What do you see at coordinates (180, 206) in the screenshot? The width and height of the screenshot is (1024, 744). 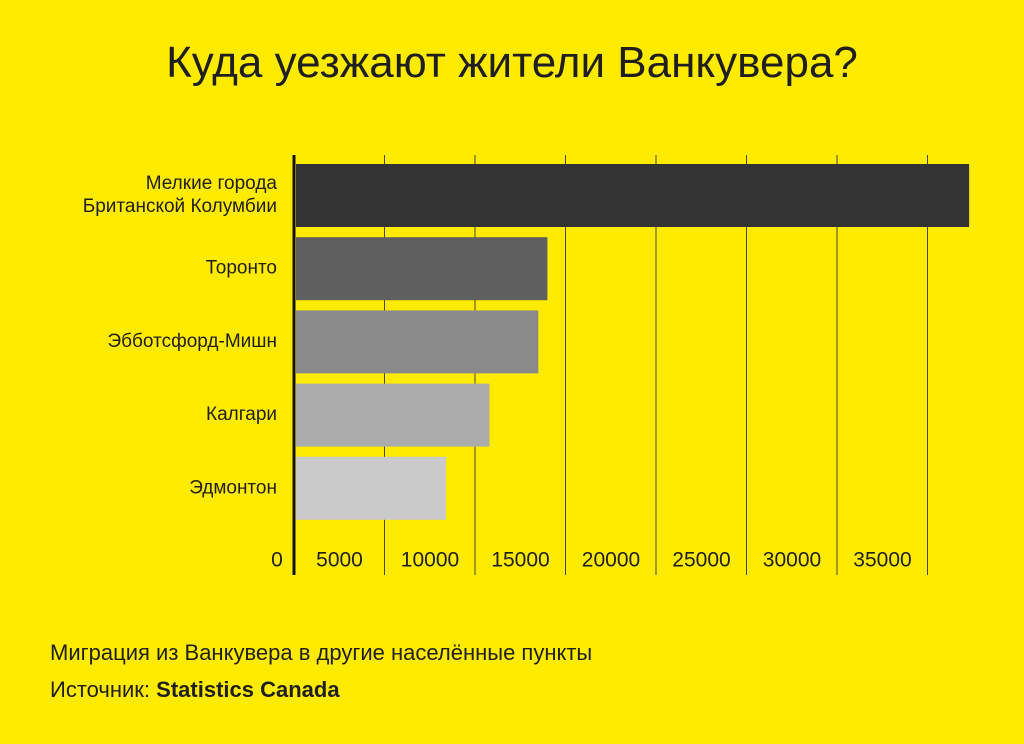 I see `category-label: Британской Колумбии` at bounding box center [180, 206].